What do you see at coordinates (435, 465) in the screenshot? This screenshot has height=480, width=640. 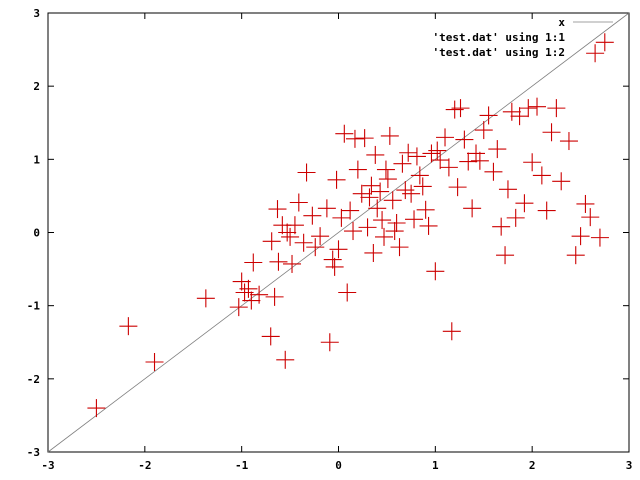 I see `x-tick-label: 1` at bounding box center [435, 465].